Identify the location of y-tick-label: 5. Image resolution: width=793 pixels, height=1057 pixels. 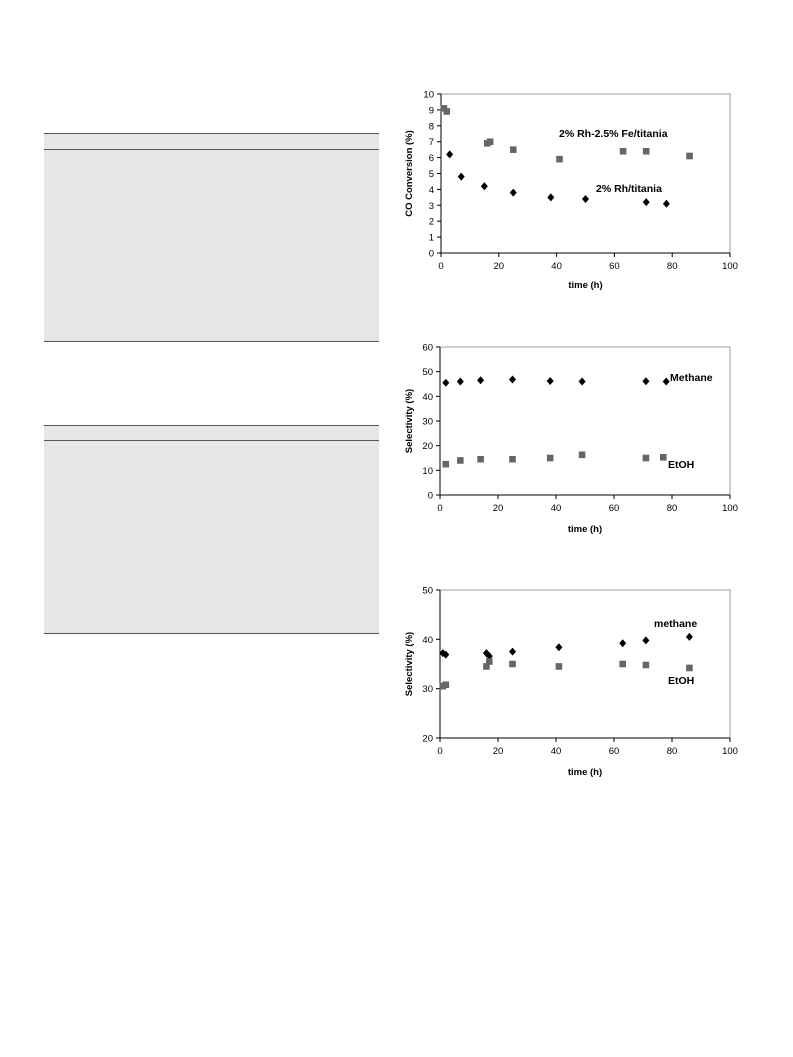
(431, 174).